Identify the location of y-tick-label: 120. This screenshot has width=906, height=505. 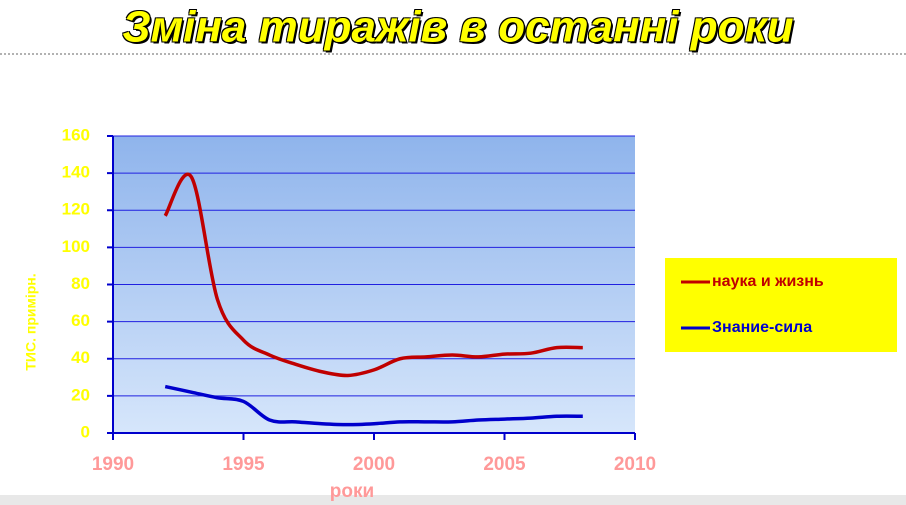
(76, 209).